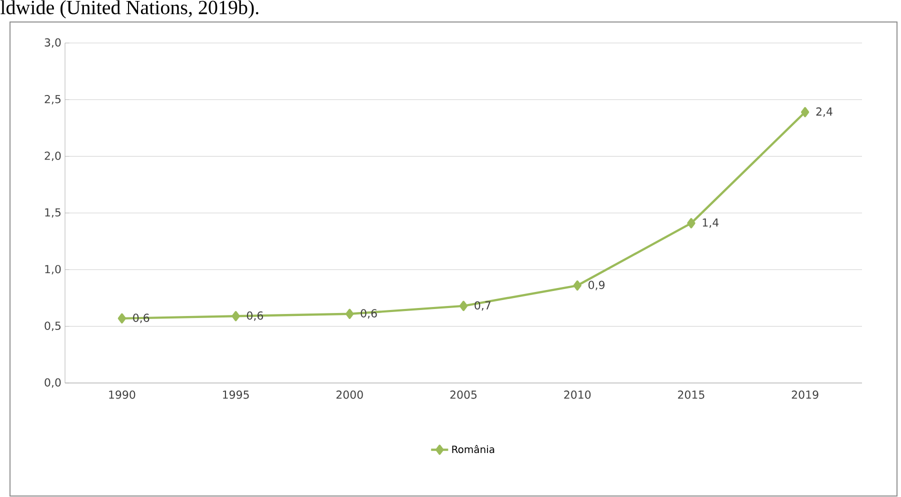  What do you see at coordinates (349, 394) in the screenshot?
I see `x-tick-label: 2000` at bounding box center [349, 394].